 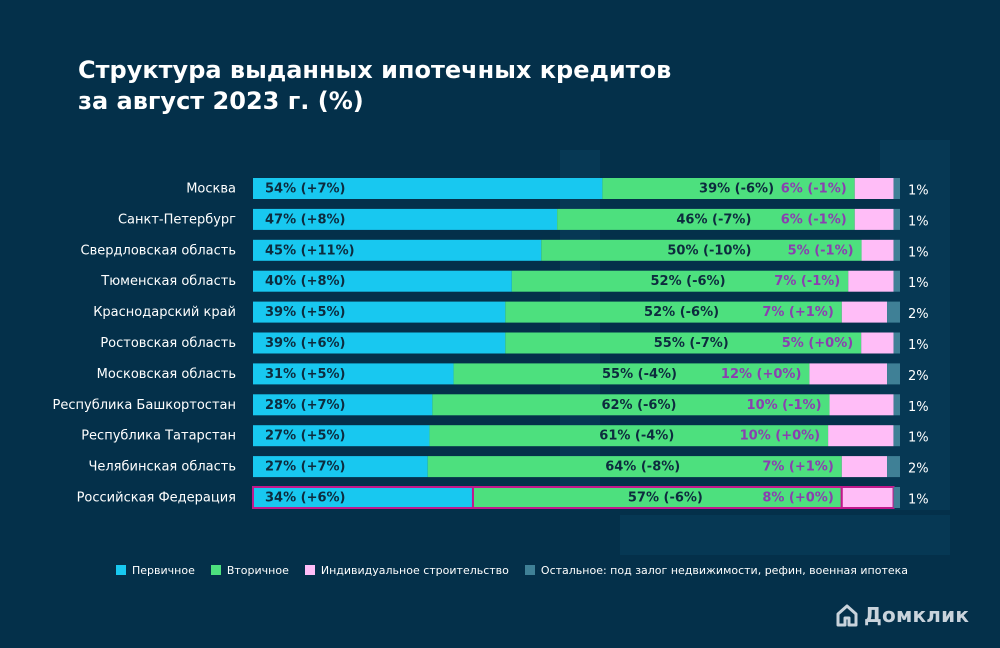 What do you see at coordinates (305, 281) in the screenshot?
I see `data-label-primary: 40% (+8%)` at bounding box center [305, 281].